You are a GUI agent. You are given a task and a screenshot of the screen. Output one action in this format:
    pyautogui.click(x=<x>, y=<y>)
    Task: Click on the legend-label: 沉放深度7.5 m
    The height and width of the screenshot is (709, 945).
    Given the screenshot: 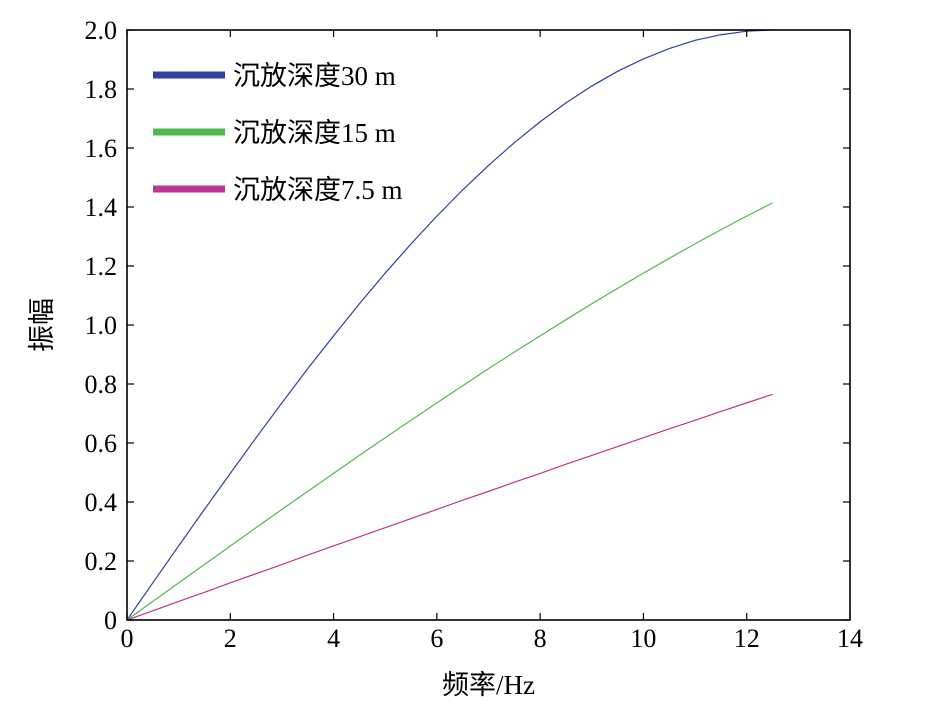 What is the action you would take?
    pyautogui.click(x=318, y=190)
    